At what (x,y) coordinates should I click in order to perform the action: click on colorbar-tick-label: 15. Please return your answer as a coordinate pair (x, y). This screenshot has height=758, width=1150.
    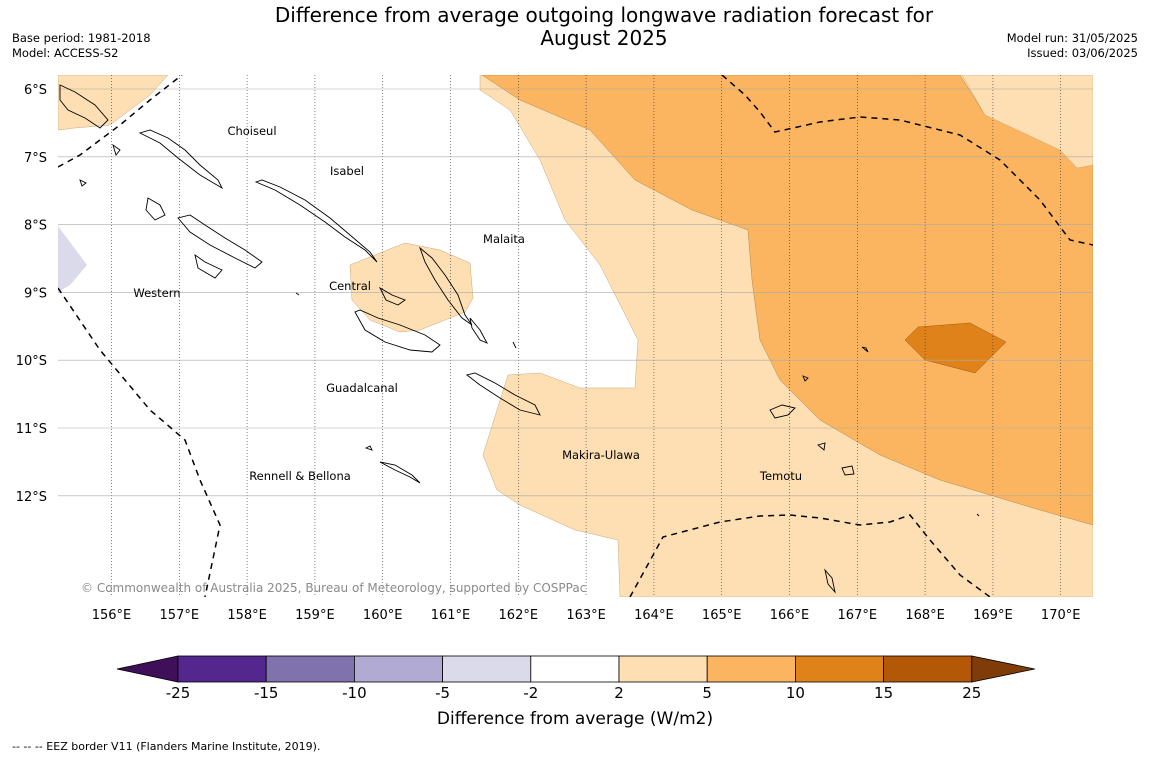
    Looking at the image, I should click on (884, 693).